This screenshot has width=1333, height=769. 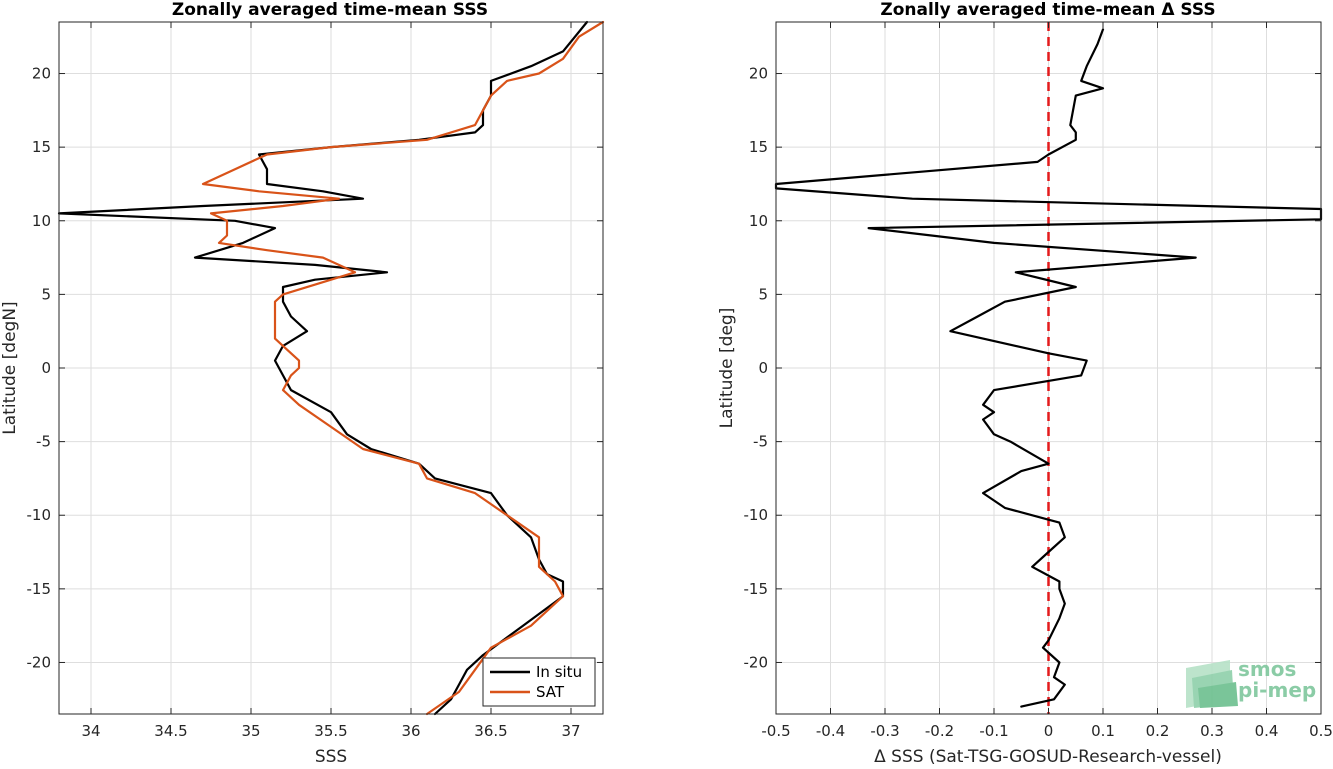 What do you see at coordinates (10, 367) in the screenshot?
I see `sss-y-axis-label: Latitude [degN]` at bounding box center [10, 367].